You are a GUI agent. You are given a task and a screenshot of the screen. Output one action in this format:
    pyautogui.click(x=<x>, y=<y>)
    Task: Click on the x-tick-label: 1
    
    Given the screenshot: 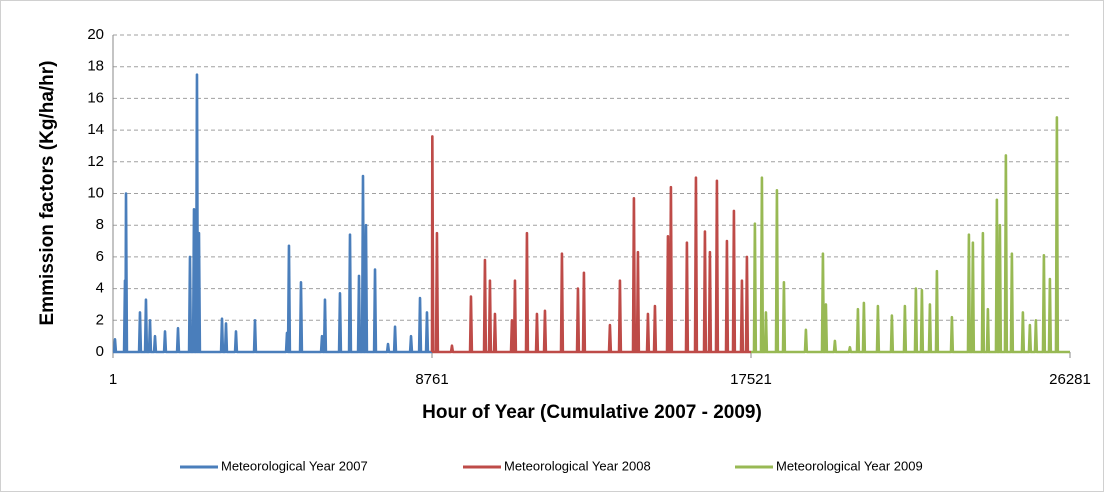 What is the action you would take?
    pyautogui.click(x=113, y=379)
    